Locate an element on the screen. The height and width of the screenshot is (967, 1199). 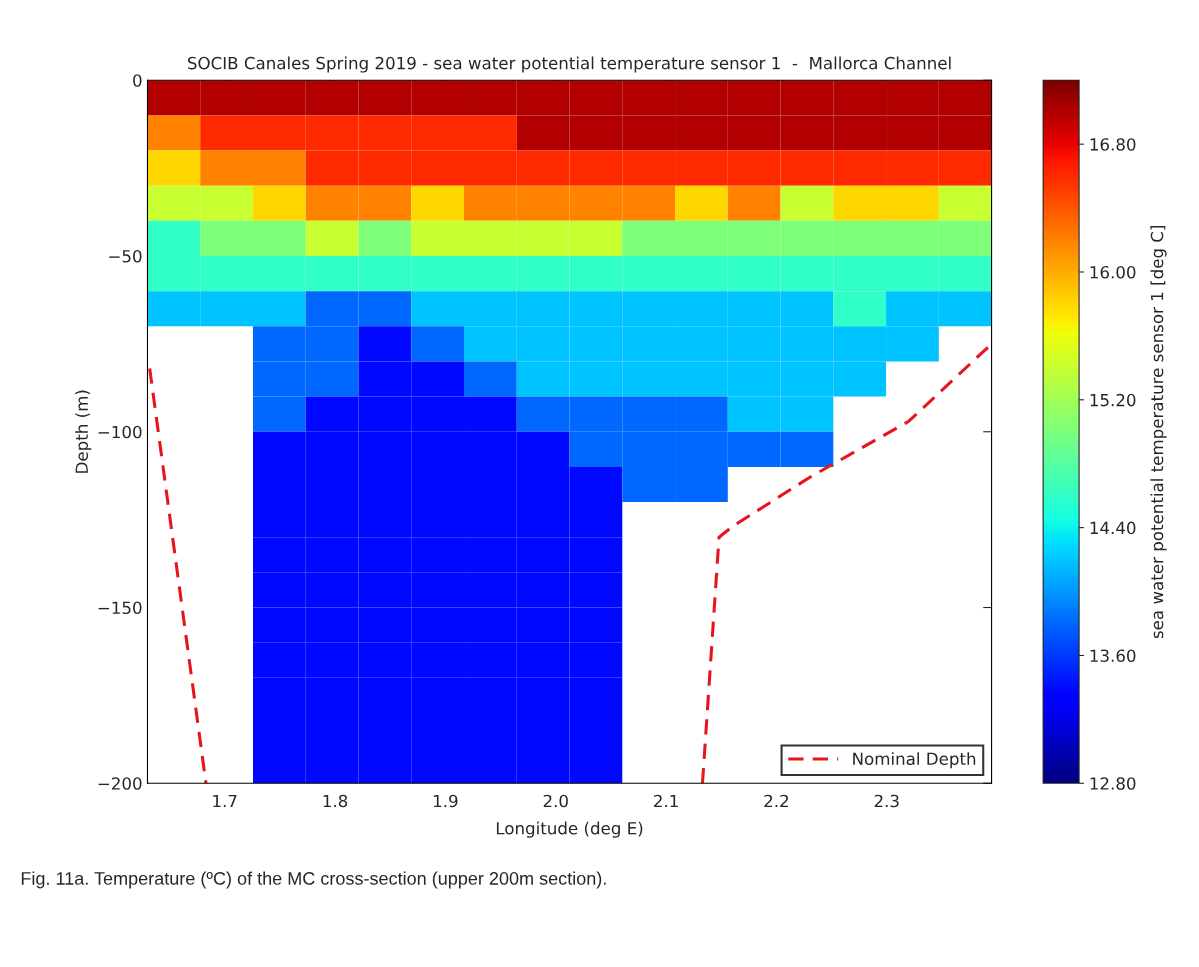
x-axis-title: Longitude (deg E) is located at coordinates (569, 829).